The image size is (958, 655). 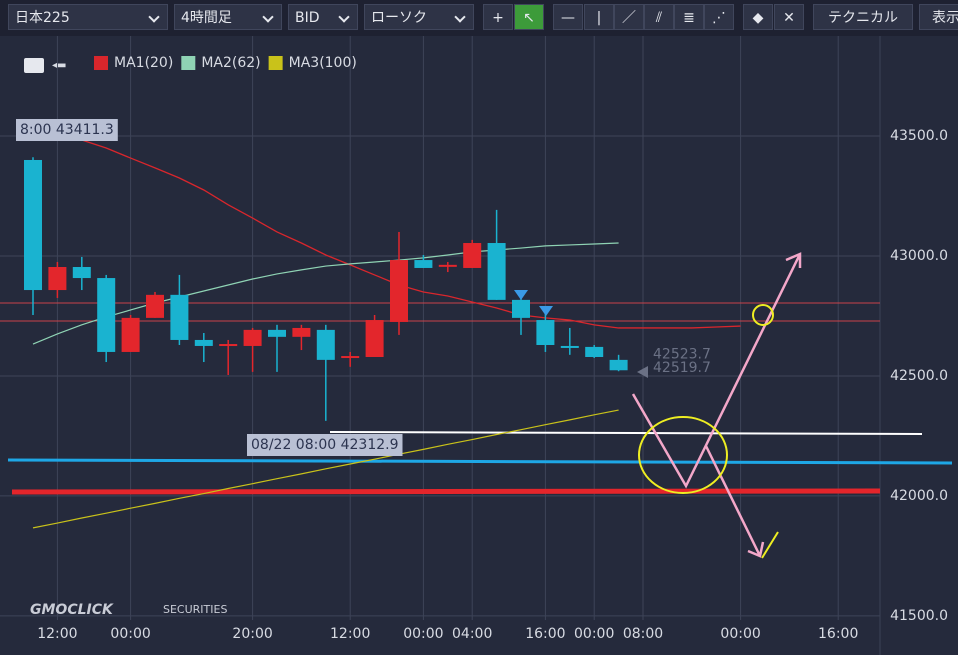 I want to click on legend-label: MA1(20), so click(x=143, y=63).